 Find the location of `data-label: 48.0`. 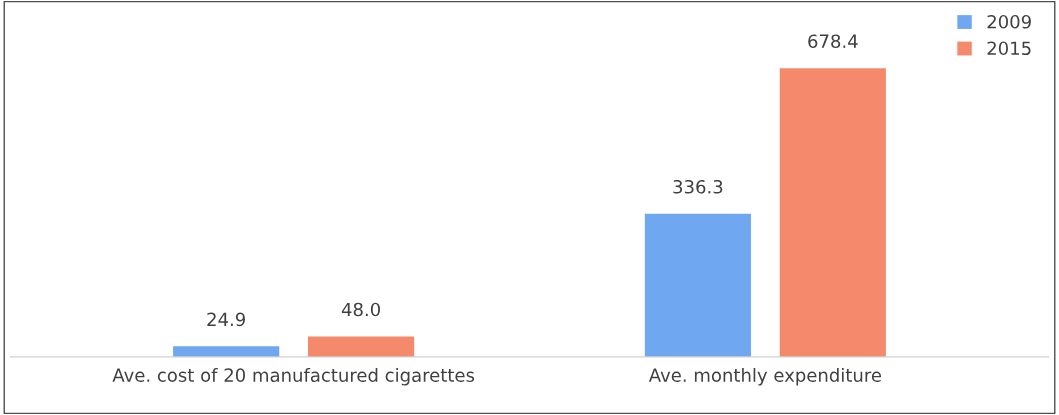

data-label: 48.0 is located at coordinates (360, 309).